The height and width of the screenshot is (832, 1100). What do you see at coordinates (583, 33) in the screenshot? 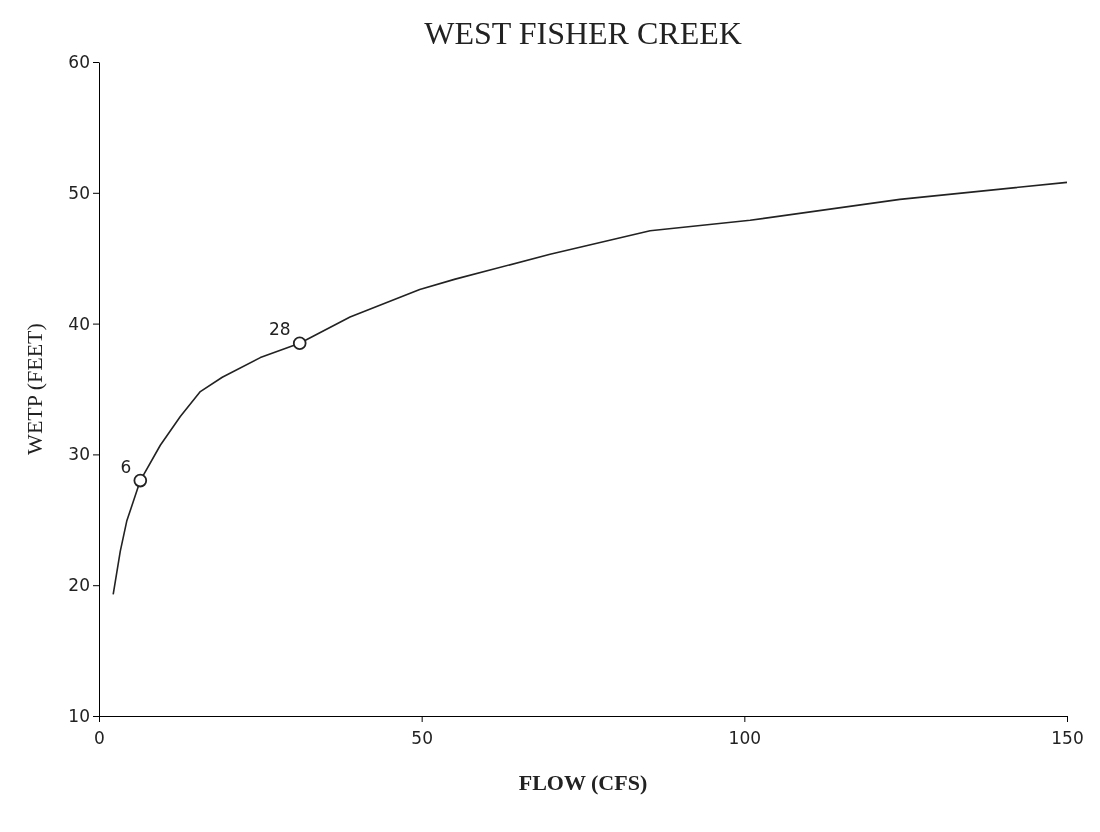
I see `chart-title: WEST FISHER CREEK` at bounding box center [583, 33].